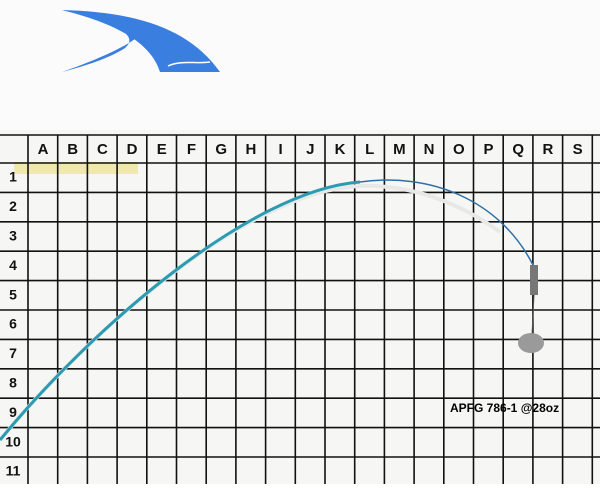 The width and height of the screenshot is (600, 489). Describe the element at coordinates (310, 149) in the screenshot. I see `column-label: J` at that location.